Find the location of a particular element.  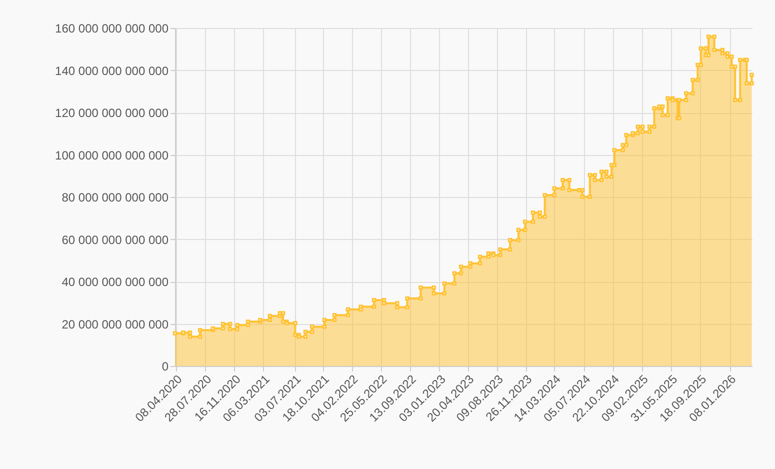

y-tick-label: 80 000 000 000 000 is located at coordinates (115, 197).